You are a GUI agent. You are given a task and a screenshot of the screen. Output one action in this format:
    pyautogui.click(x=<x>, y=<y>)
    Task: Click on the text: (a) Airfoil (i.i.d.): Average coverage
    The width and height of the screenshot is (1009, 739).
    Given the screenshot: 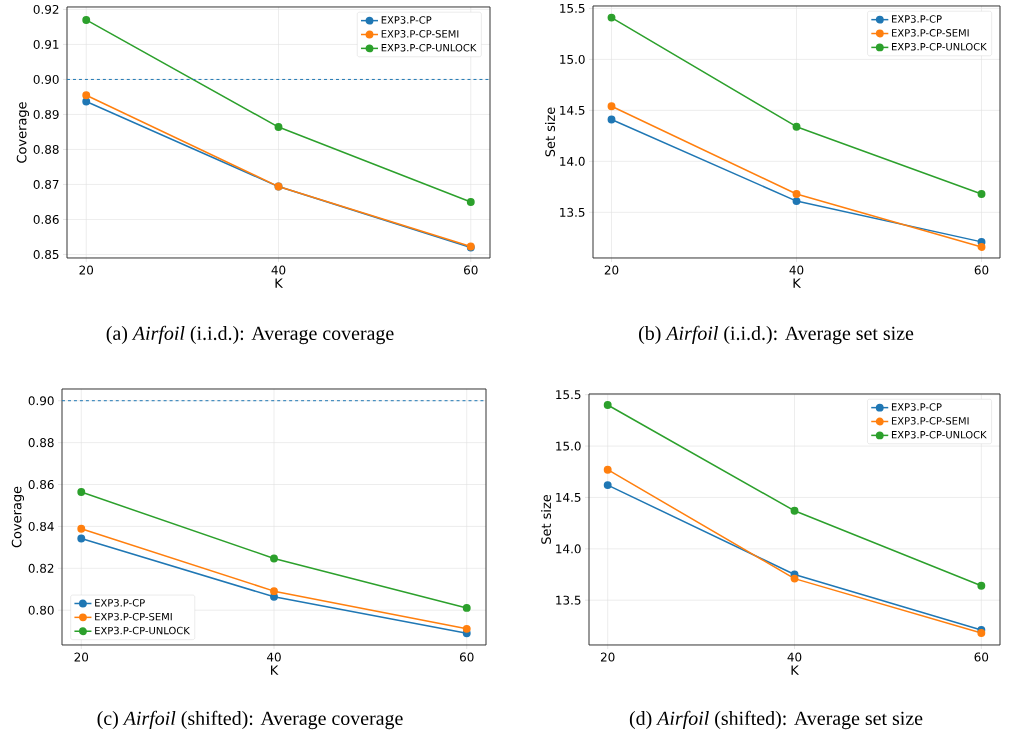 What is the action you would take?
    pyautogui.click(x=250, y=335)
    